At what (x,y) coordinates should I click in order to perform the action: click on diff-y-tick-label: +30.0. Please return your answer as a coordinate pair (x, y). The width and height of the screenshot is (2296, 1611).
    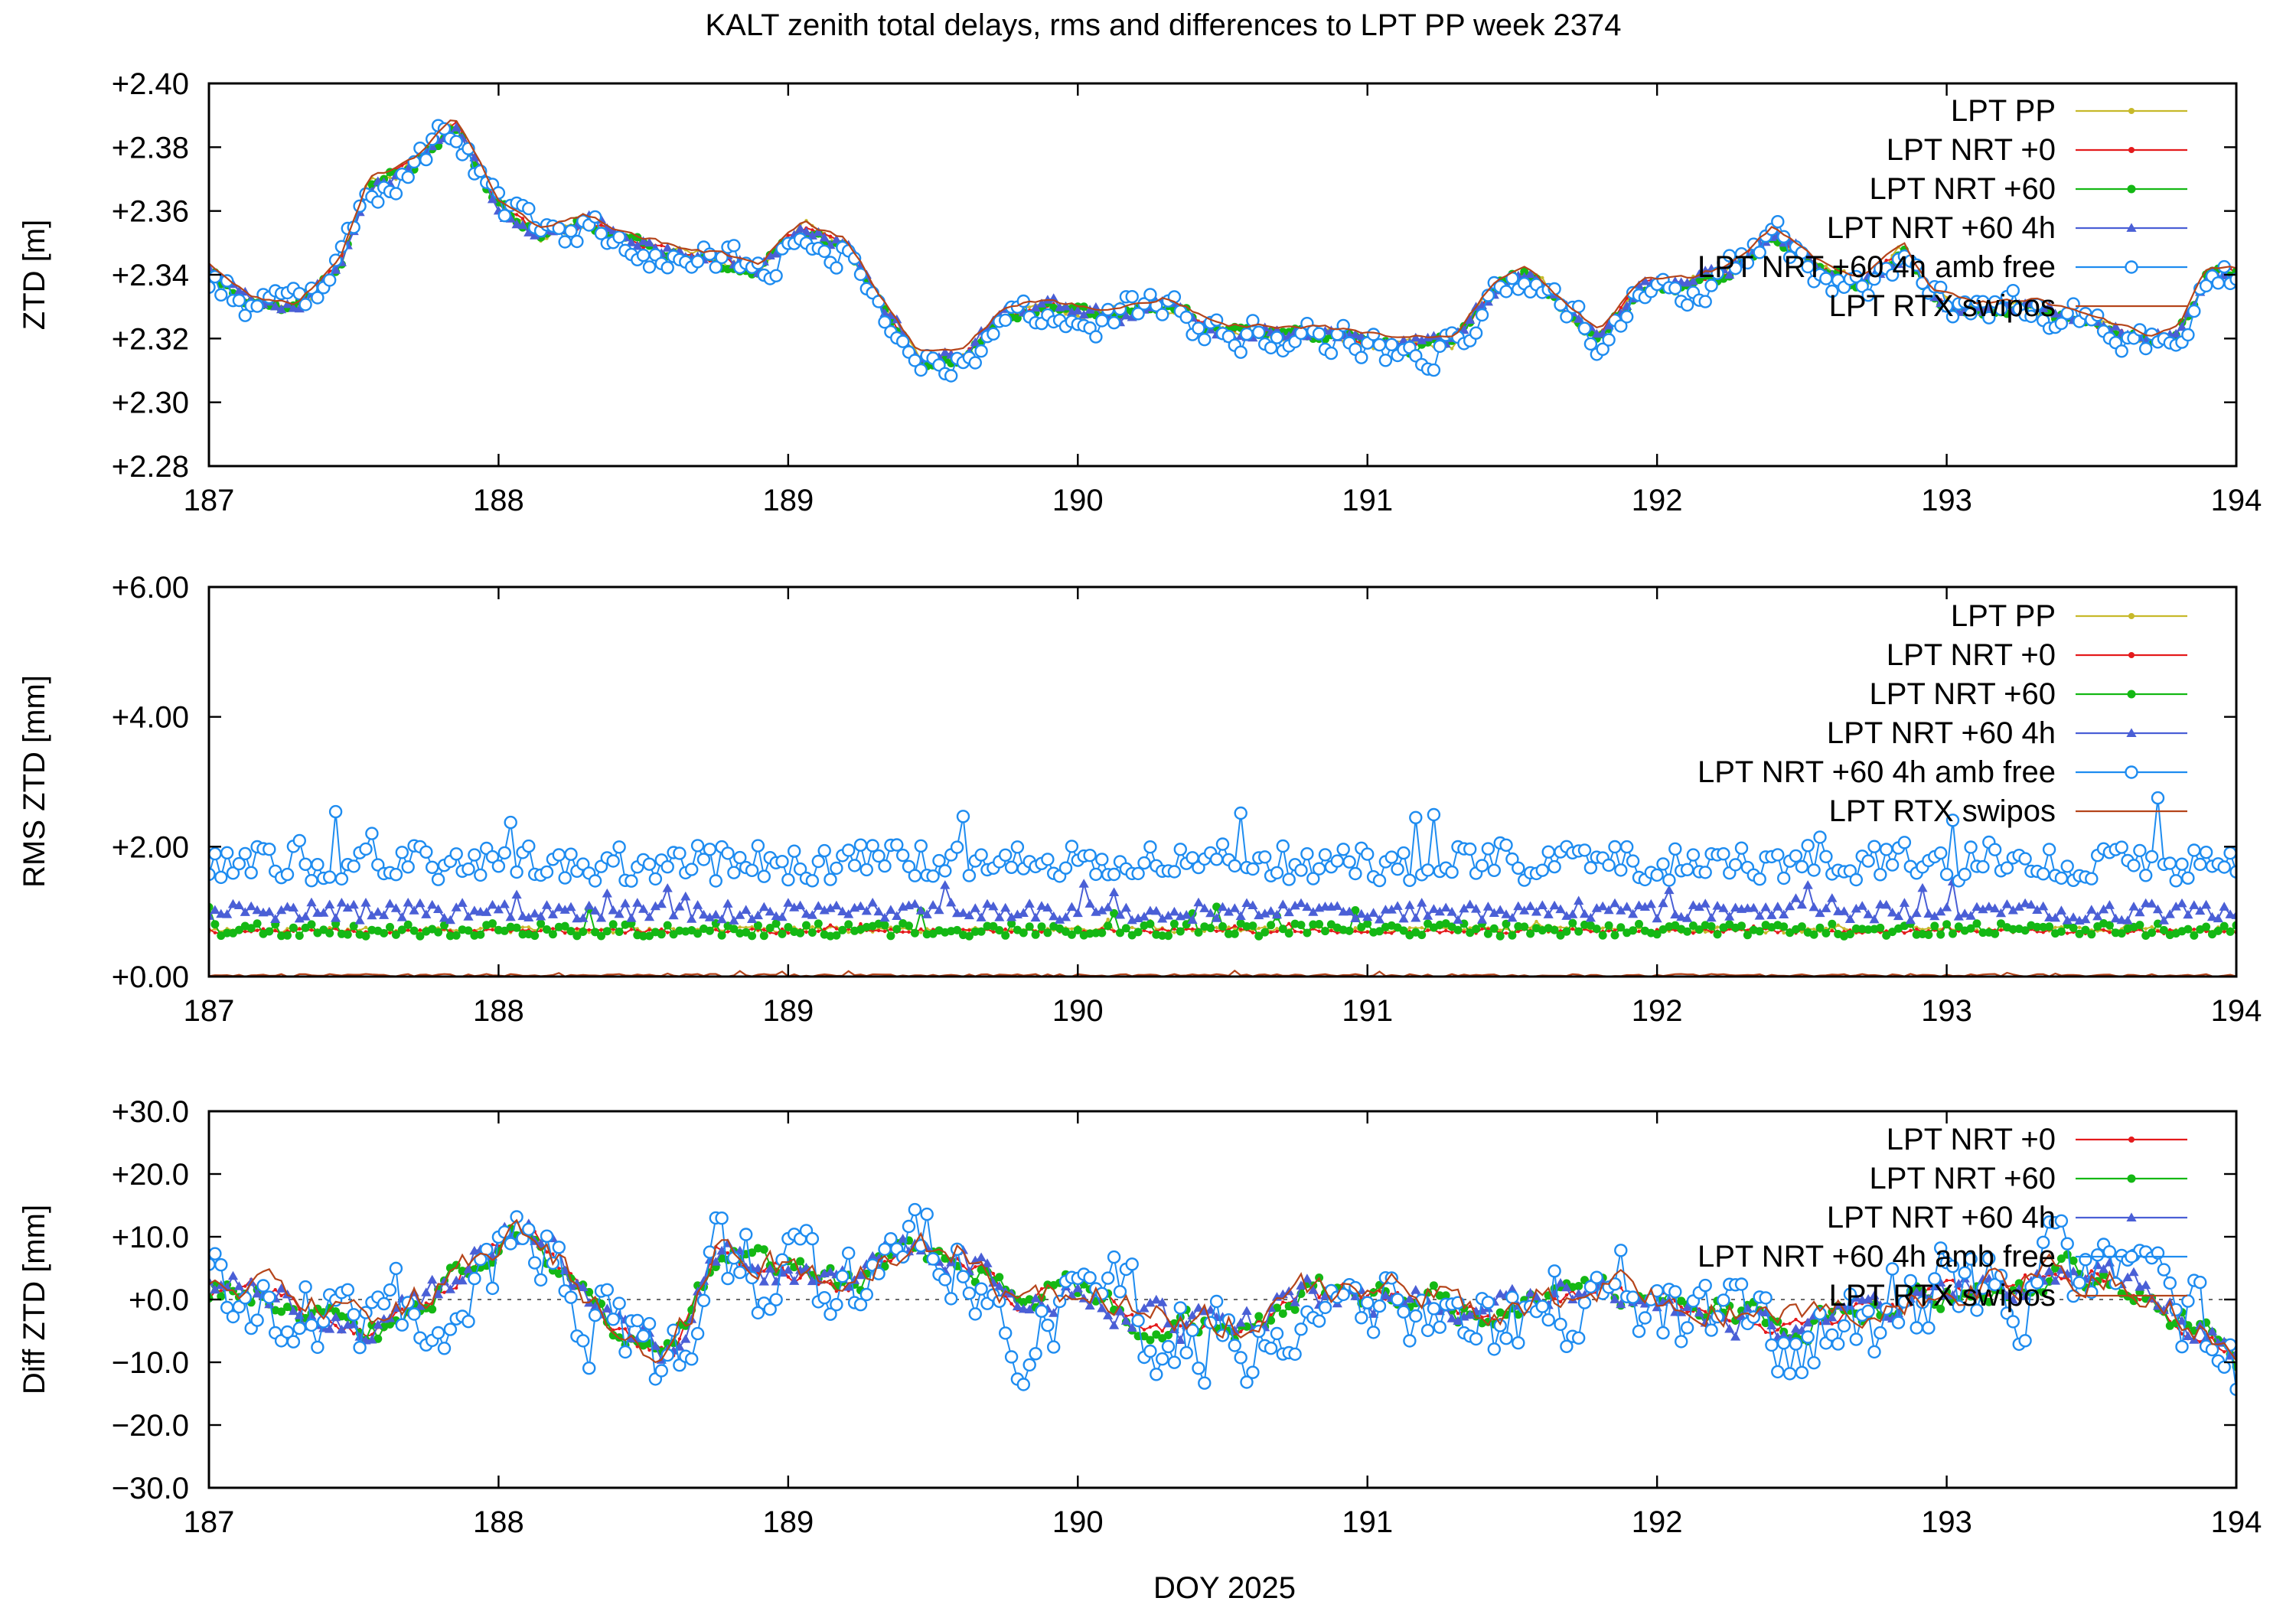
    Looking at the image, I should click on (150, 1112).